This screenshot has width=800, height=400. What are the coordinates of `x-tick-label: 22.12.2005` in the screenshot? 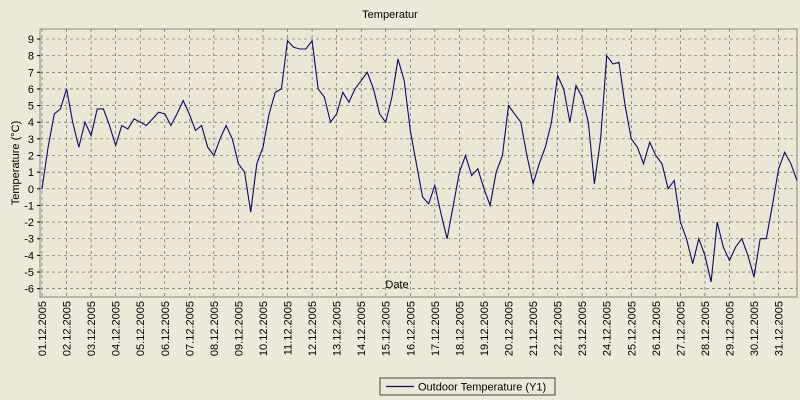 It's located at (559, 328).